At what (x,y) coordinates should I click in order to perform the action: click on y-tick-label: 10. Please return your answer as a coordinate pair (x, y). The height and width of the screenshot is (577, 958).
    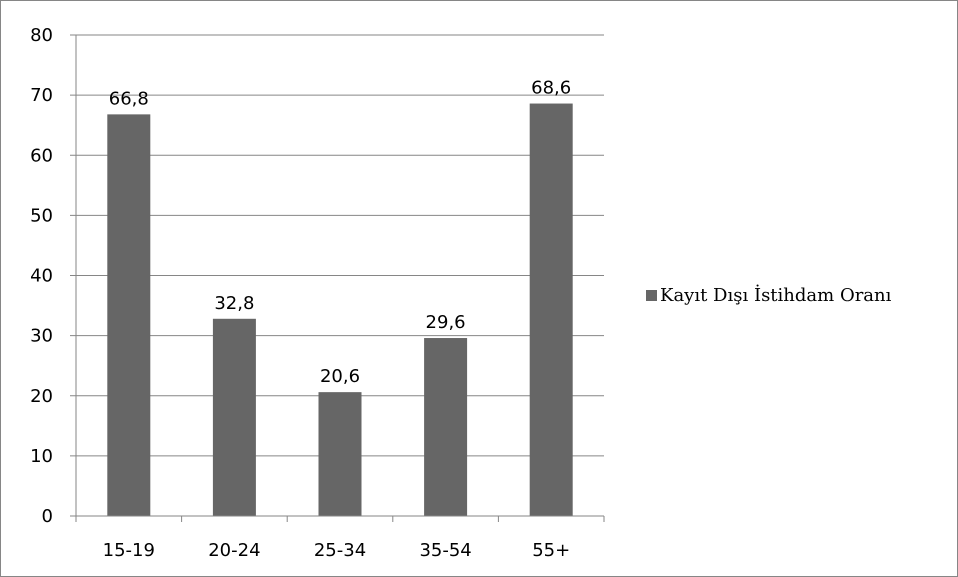
    Looking at the image, I should click on (41, 456).